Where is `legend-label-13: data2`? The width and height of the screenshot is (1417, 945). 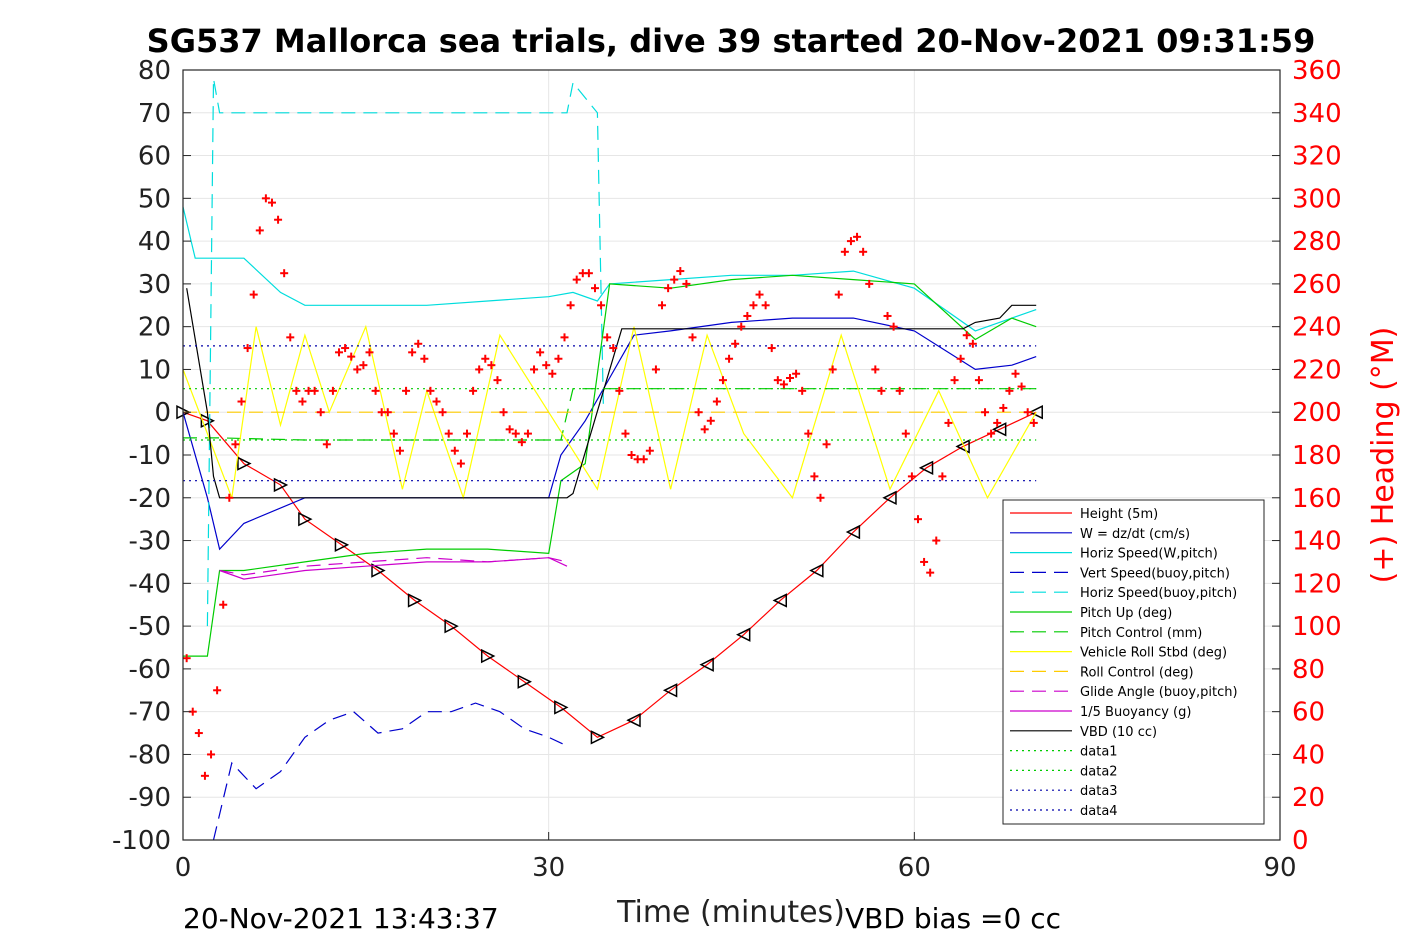
legend-label-13: data2 is located at coordinates (1099, 771).